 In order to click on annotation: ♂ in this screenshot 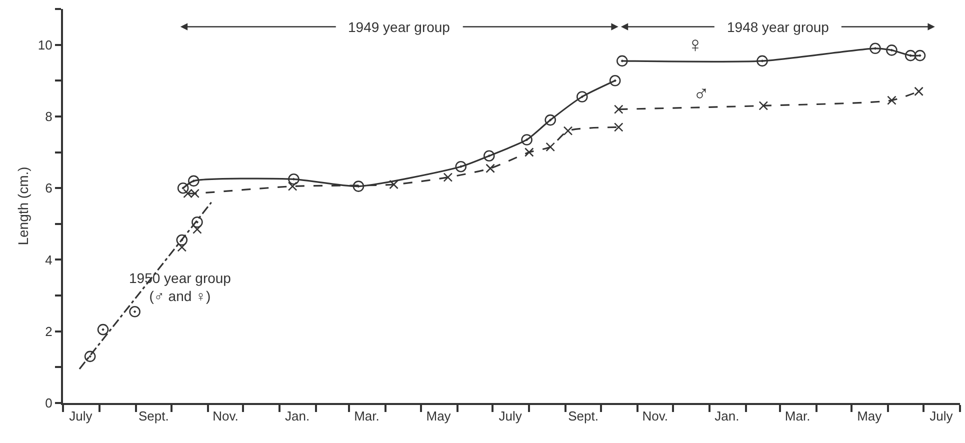, I will do `click(701, 93)`.